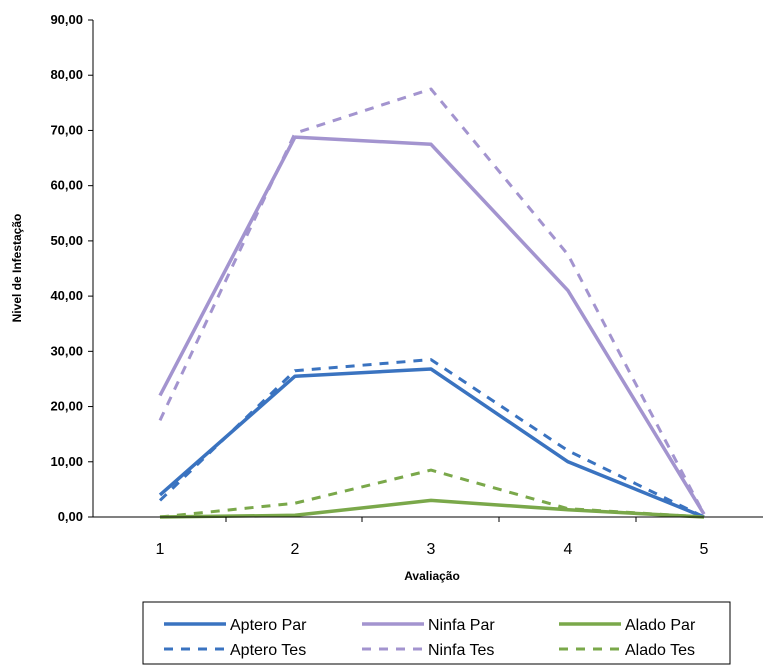 The image size is (763, 667). What do you see at coordinates (268, 625) in the screenshot?
I see `legend-label: Aptero Par` at bounding box center [268, 625].